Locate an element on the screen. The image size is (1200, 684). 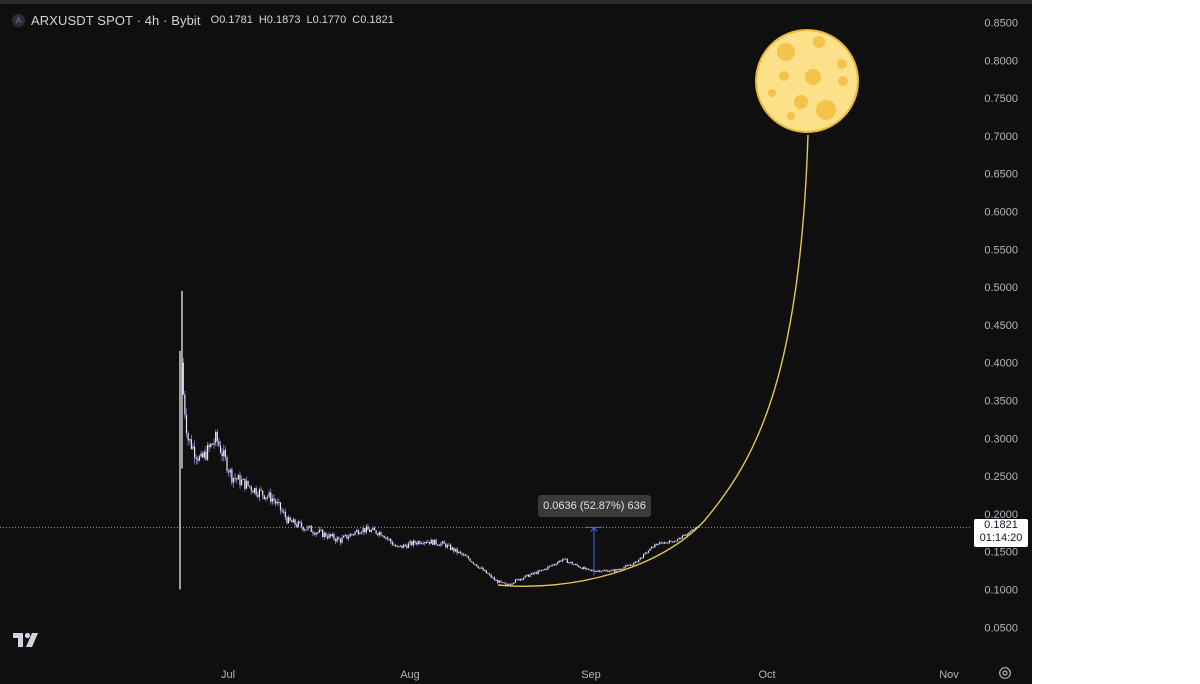
ohlc-open-value: 0.1781 is located at coordinates (236, 20).